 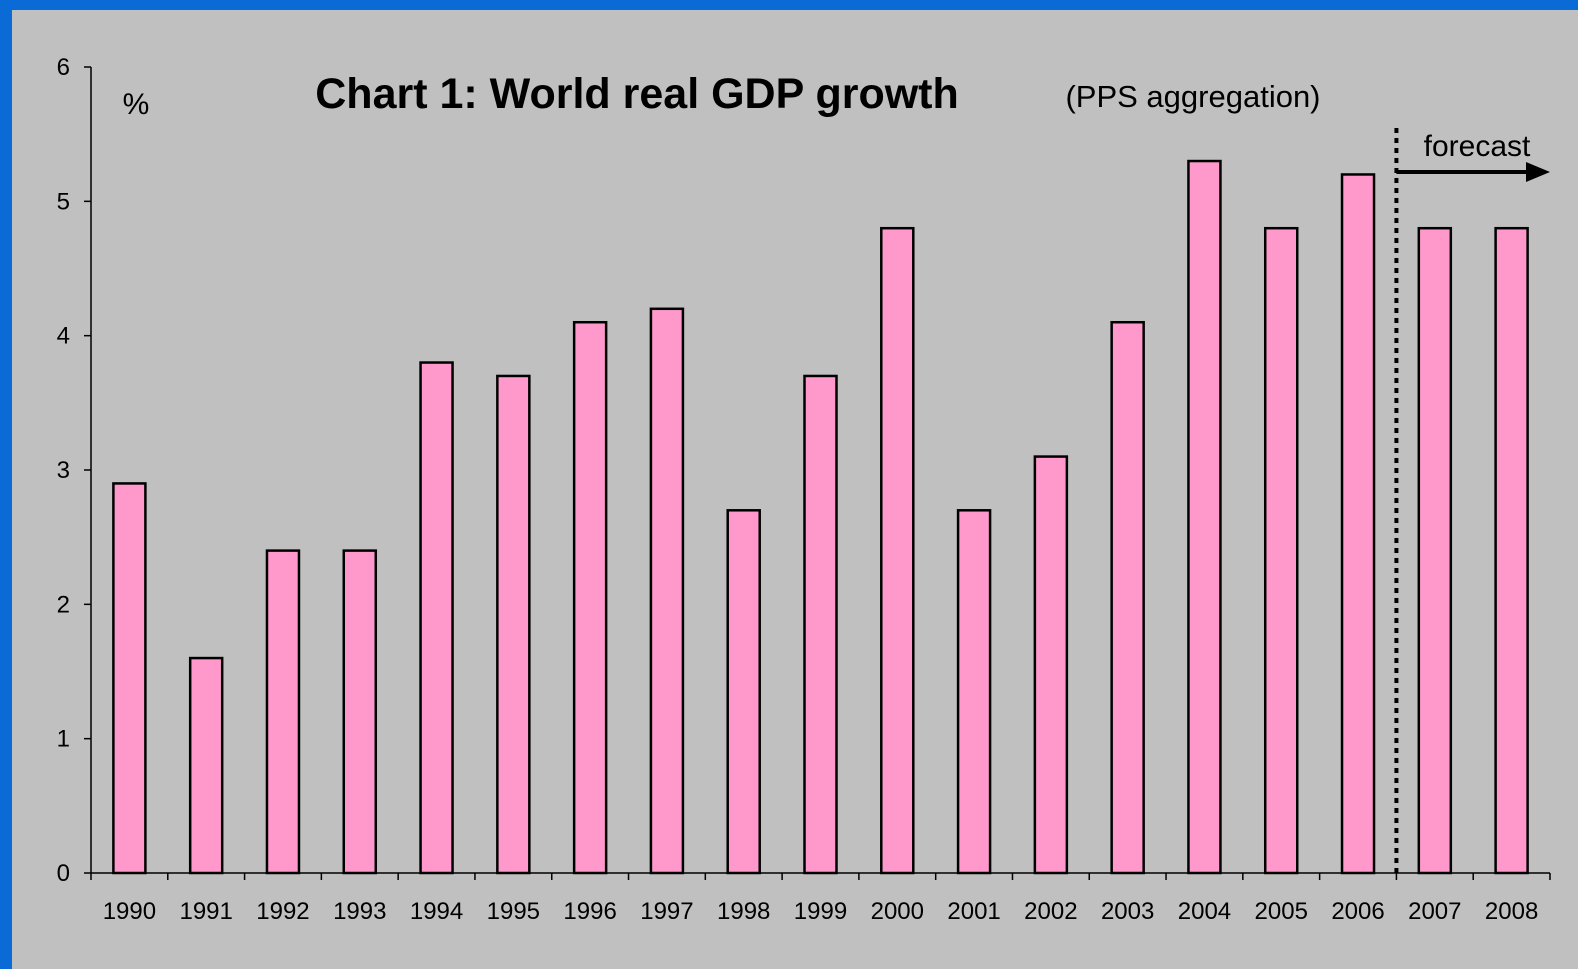 I want to click on x-tick-label: 1999, so click(x=820, y=911).